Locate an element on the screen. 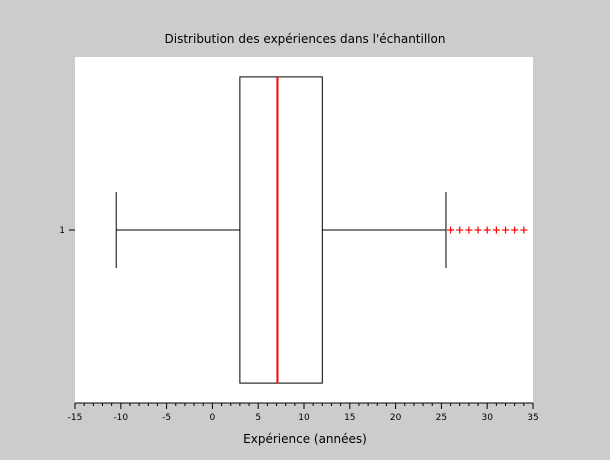 Image resolution: width=610 pixels, height=460 pixels. x-tick-label: 25 is located at coordinates (441, 418).